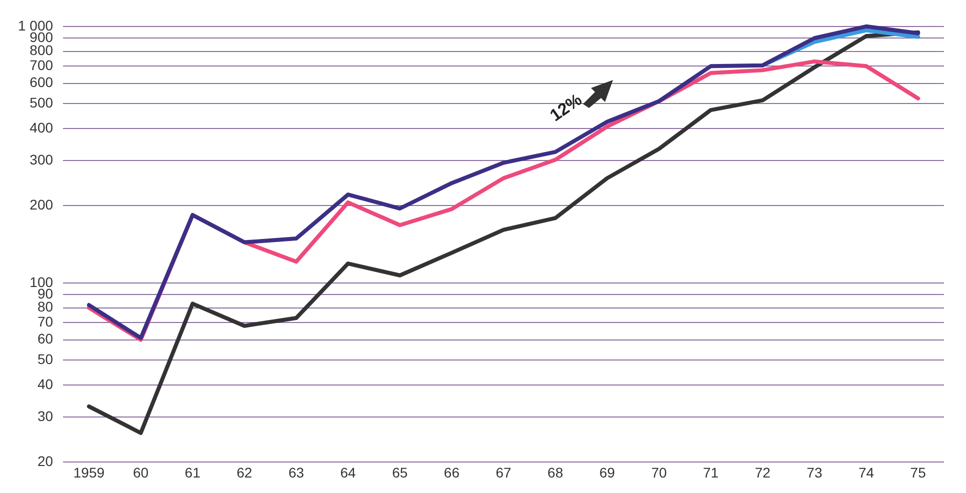 This screenshot has height=493, width=966. I want to click on y-tick-label: 200, so click(42, 204).